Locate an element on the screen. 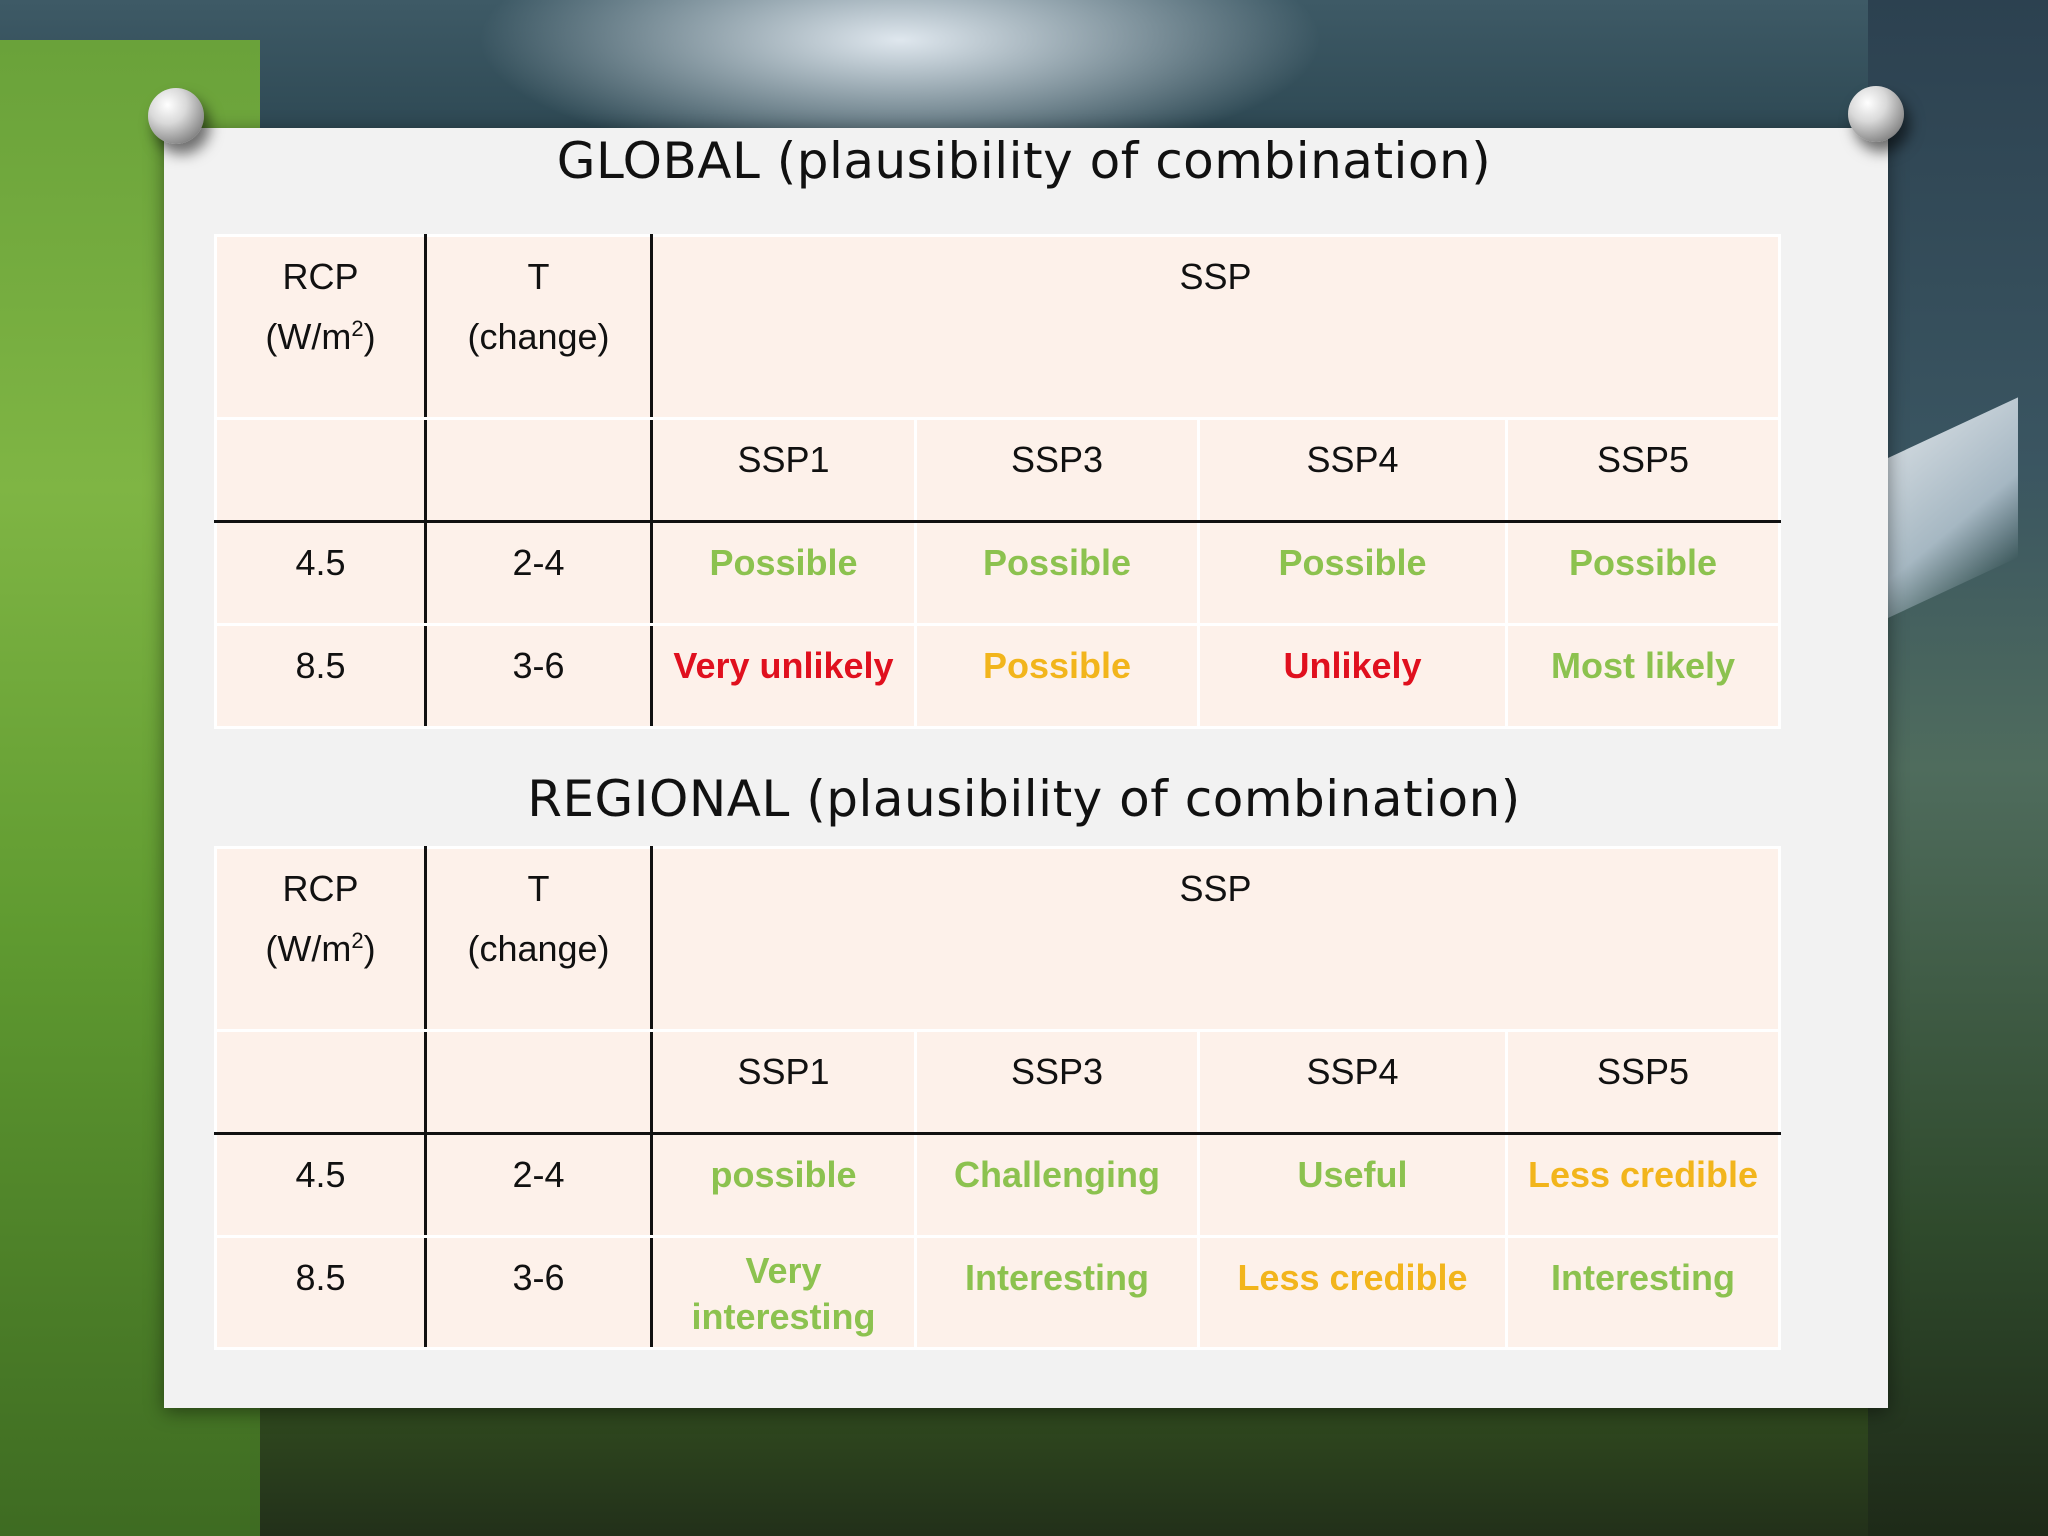 This screenshot has width=2048, height=1536. plausibility-cell: Very unlikely is located at coordinates (783, 676).